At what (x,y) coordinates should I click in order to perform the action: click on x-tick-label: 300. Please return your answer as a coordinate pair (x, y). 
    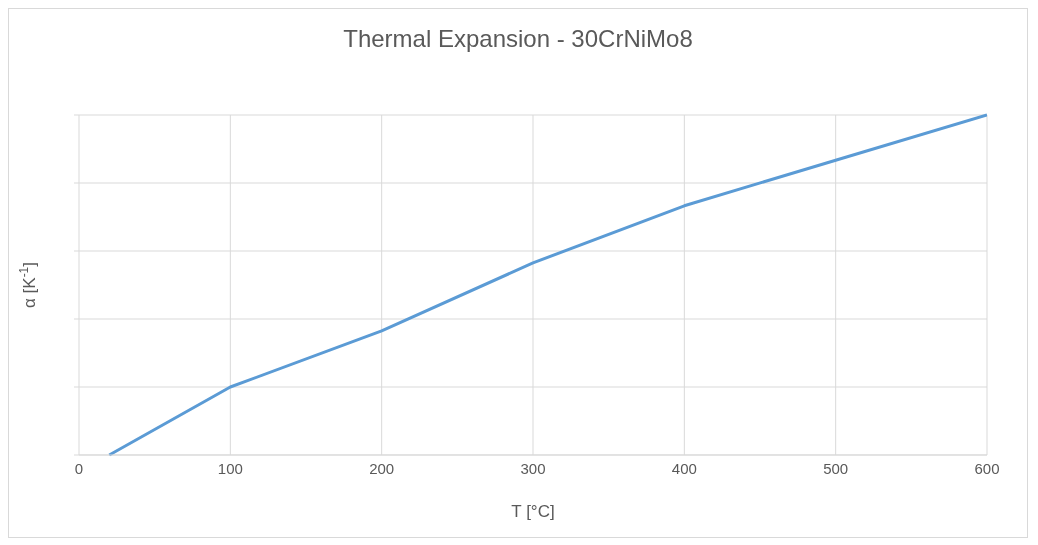
    Looking at the image, I should click on (533, 468).